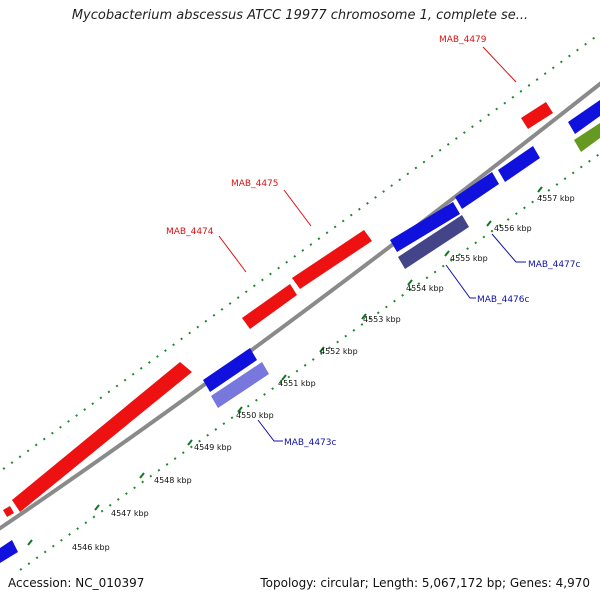 The image size is (600, 600). What do you see at coordinates (425, 288) in the screenshot?
I see `tick-label-4554: 4554 kbp` at bounding box center [425, 288].